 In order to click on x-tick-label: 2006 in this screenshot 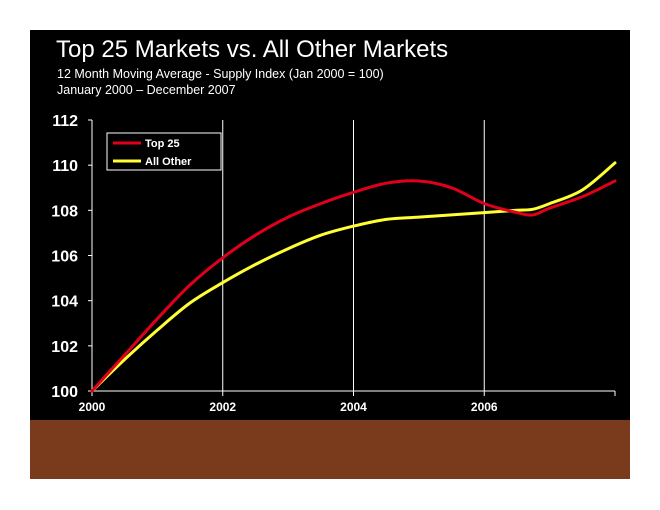, I will do `click(484, 407)`.